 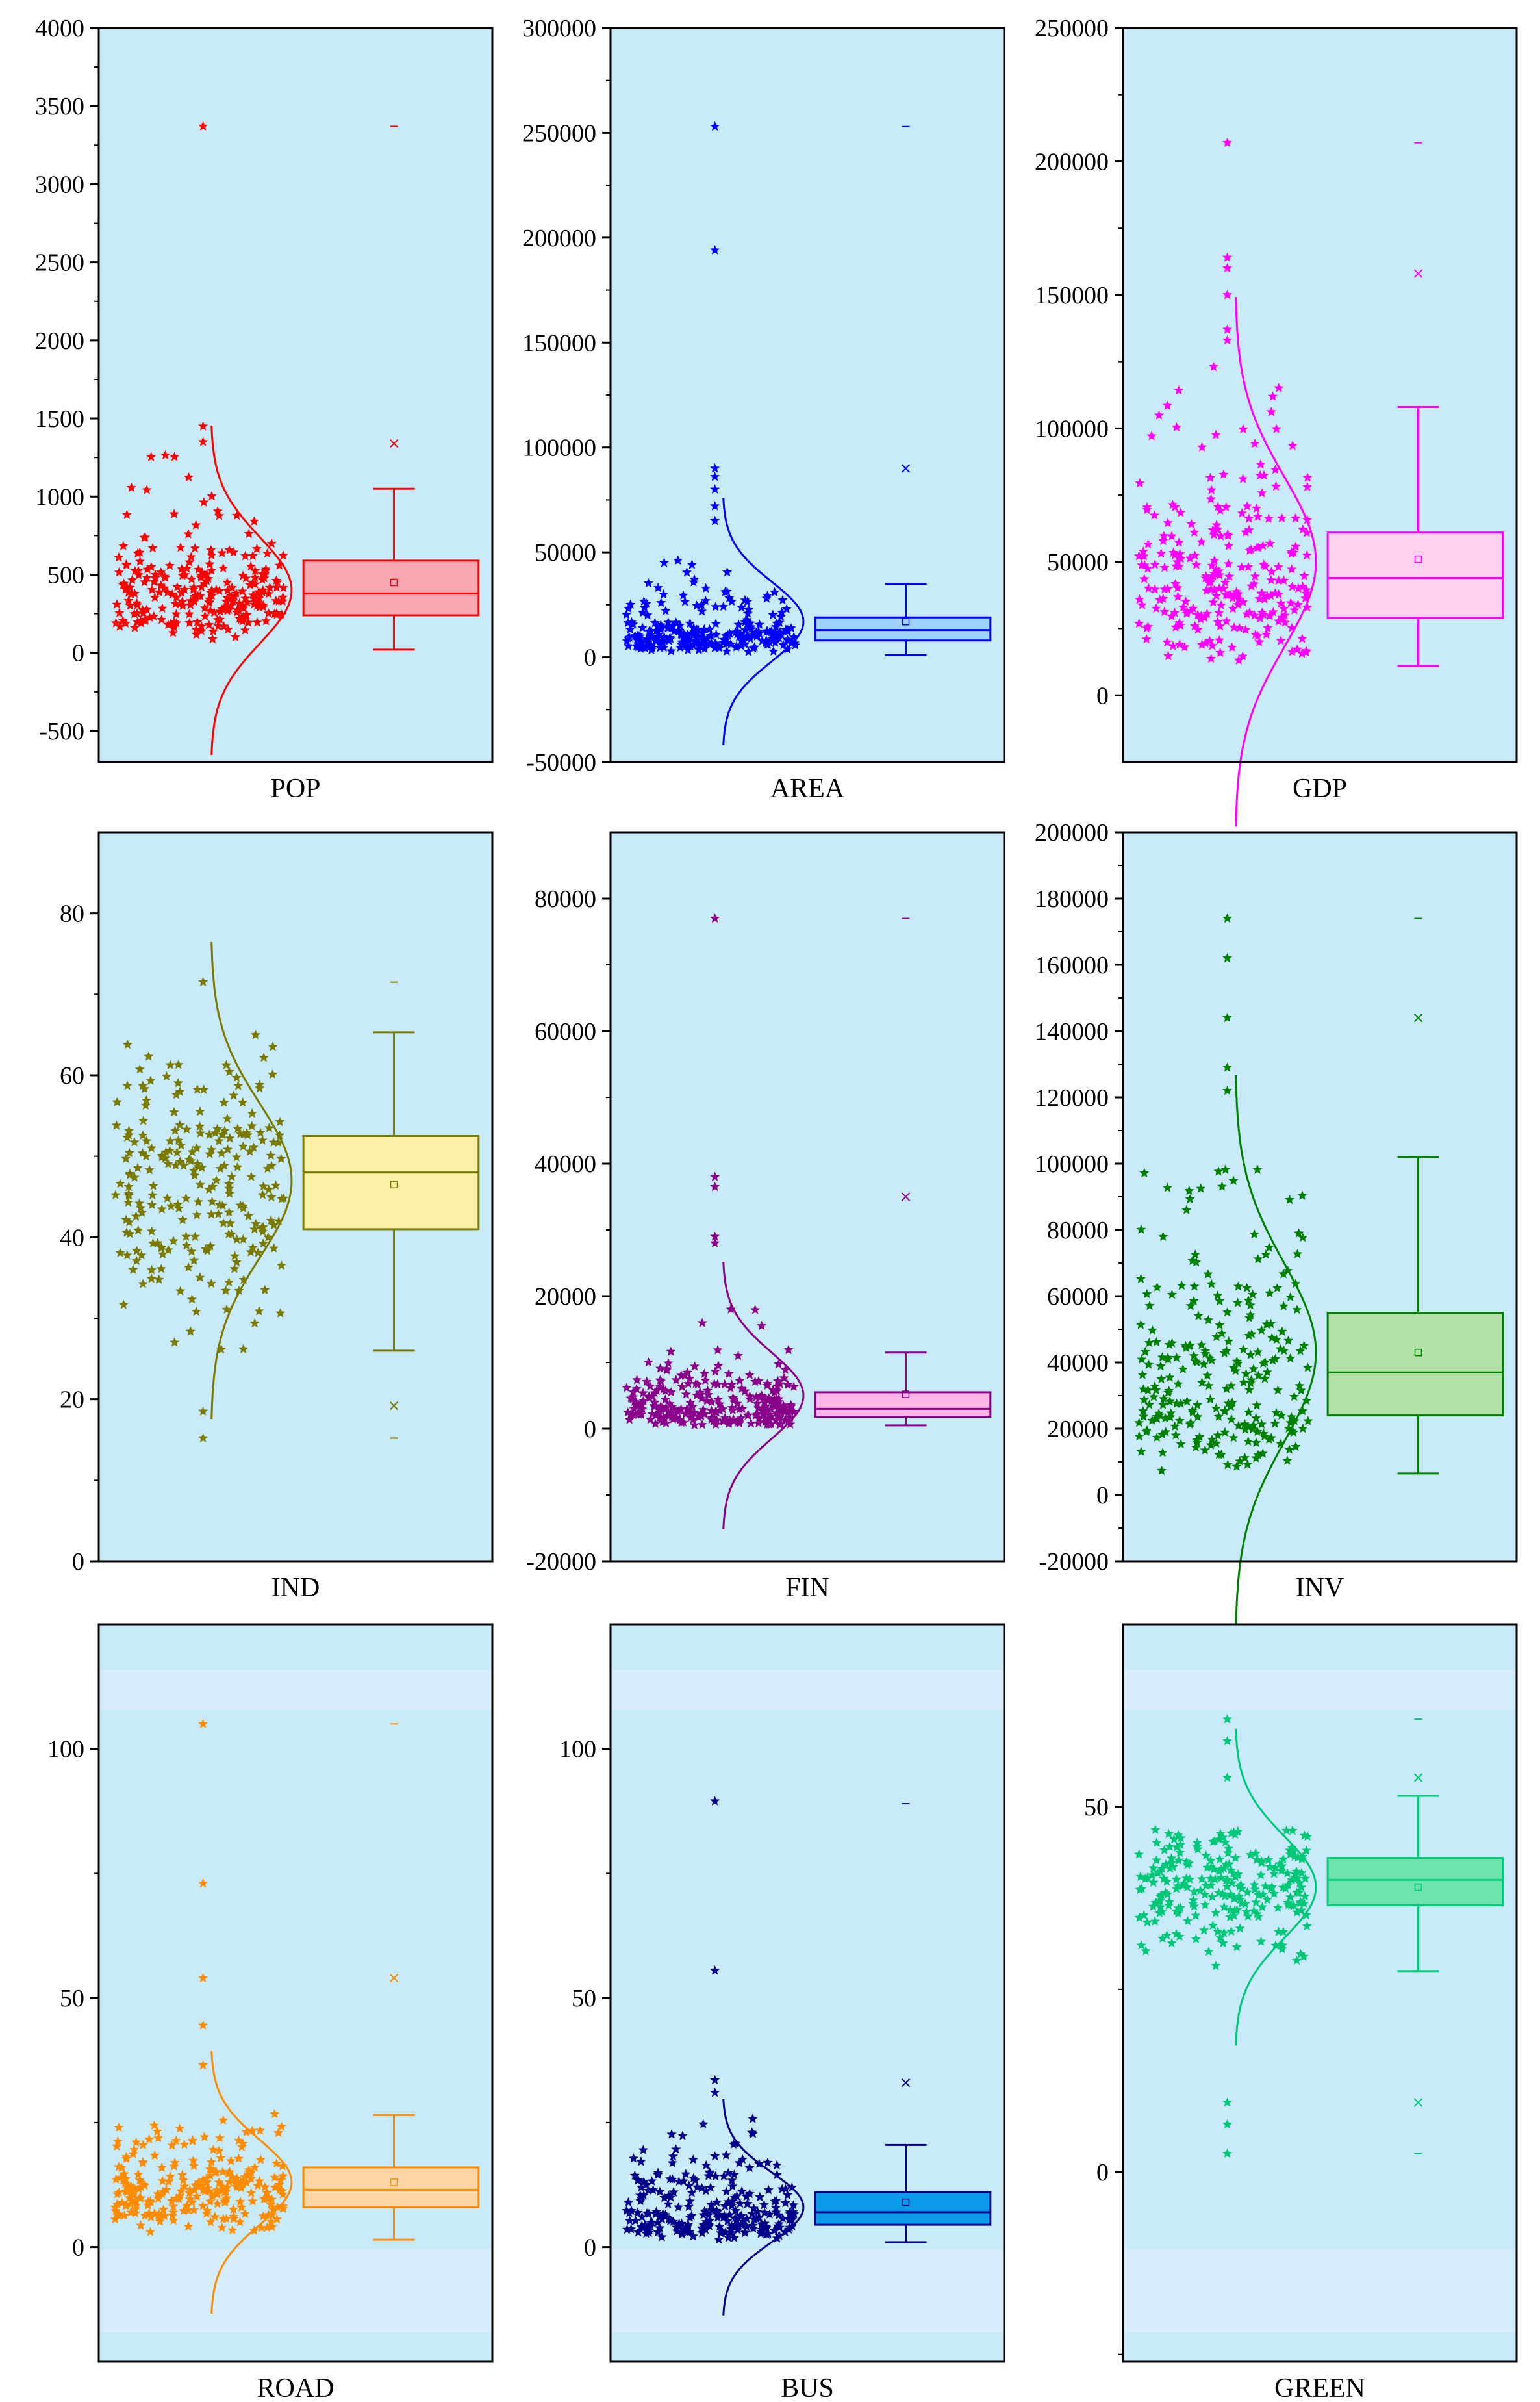 What do you see at coordinates (72, 1076) in the screenshot?
I see `y-tick-label: 60` at bounding box center [72, 1076].